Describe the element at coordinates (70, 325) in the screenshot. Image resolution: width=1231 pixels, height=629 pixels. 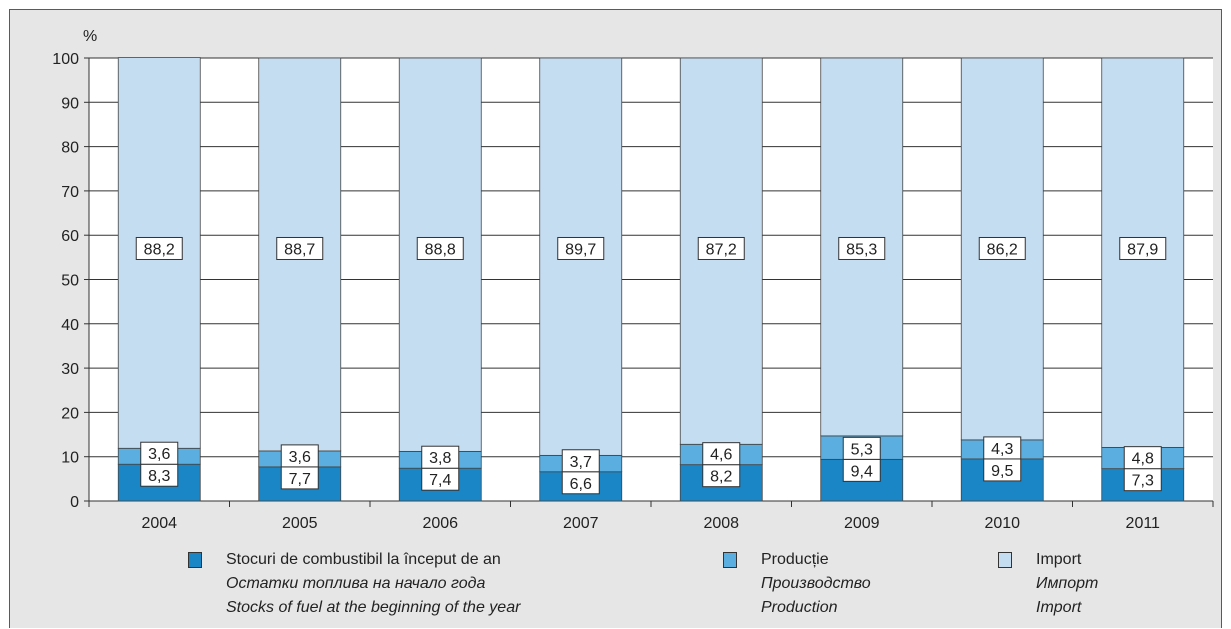
I see `y-tick-label: 40` at that location.